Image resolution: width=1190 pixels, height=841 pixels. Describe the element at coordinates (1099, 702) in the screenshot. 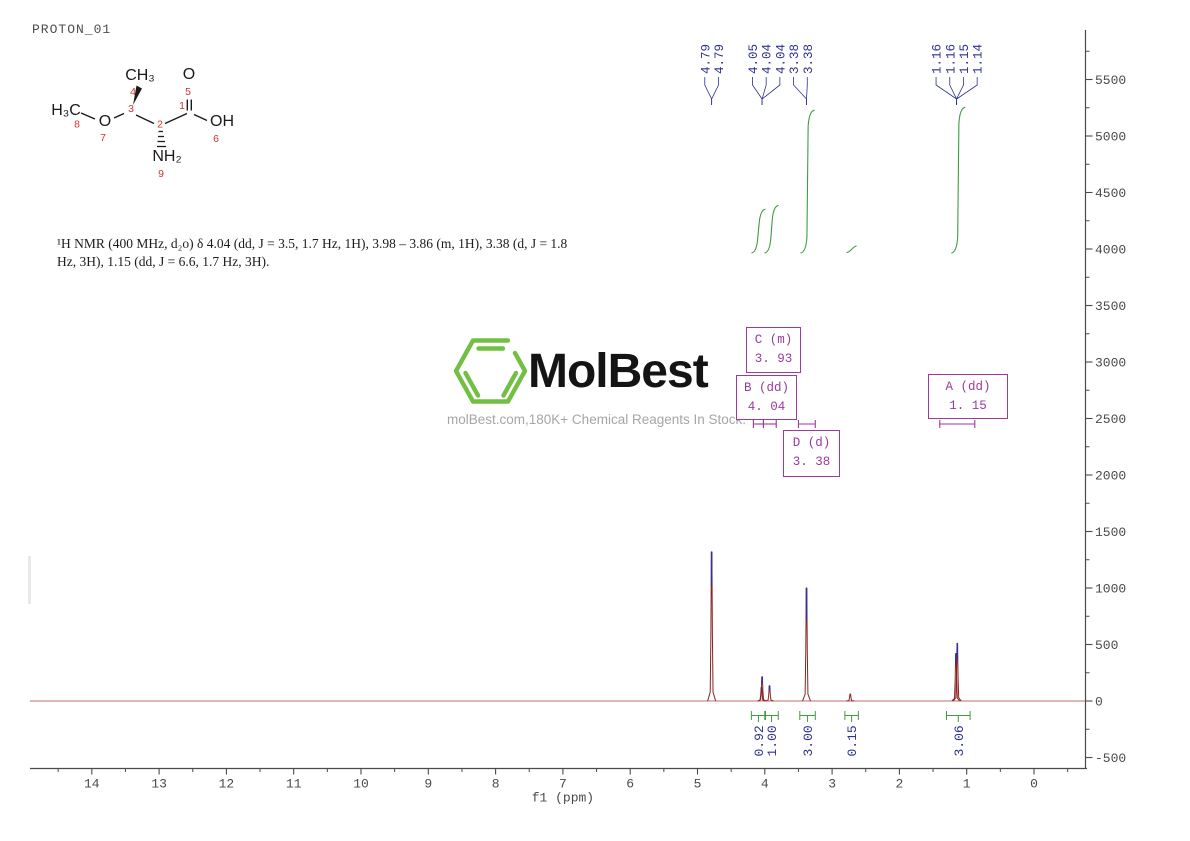

I see `y-axis-tick-label: 0` at that location.